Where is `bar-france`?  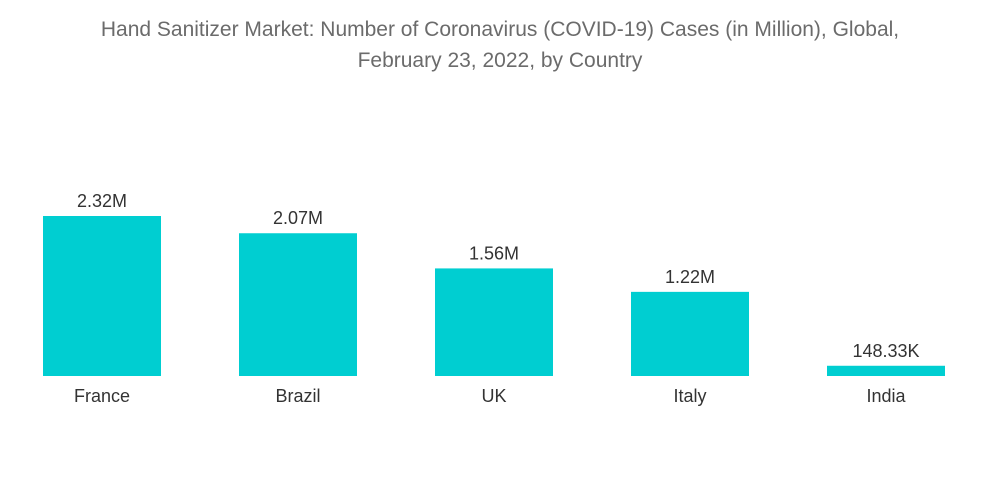 bar-france is located at coordinates (102, 296).